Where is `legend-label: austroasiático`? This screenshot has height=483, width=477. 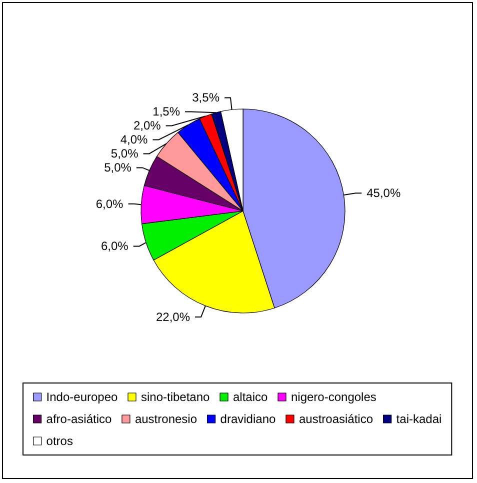
legend-label: austroasiático is located at coordinates (336, 419).